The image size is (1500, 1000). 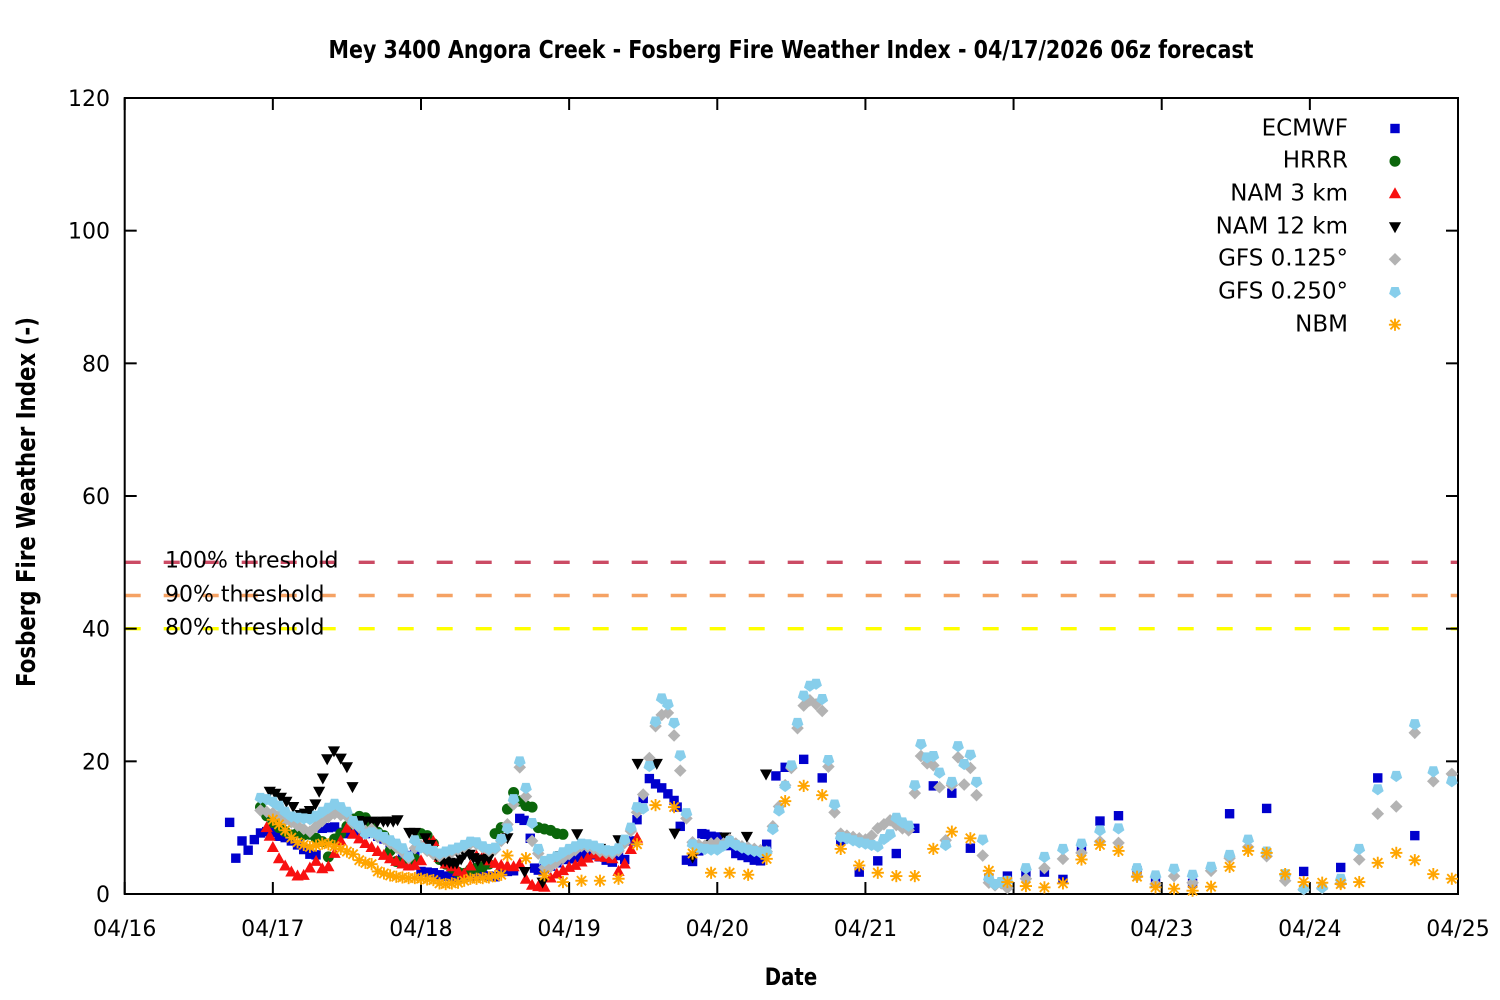 What do you see at coordinates (1281, 226) in the screenshot?
I see `legend-label-nam-12-km: NAM 12 km` at bounding box center [1281, 226].